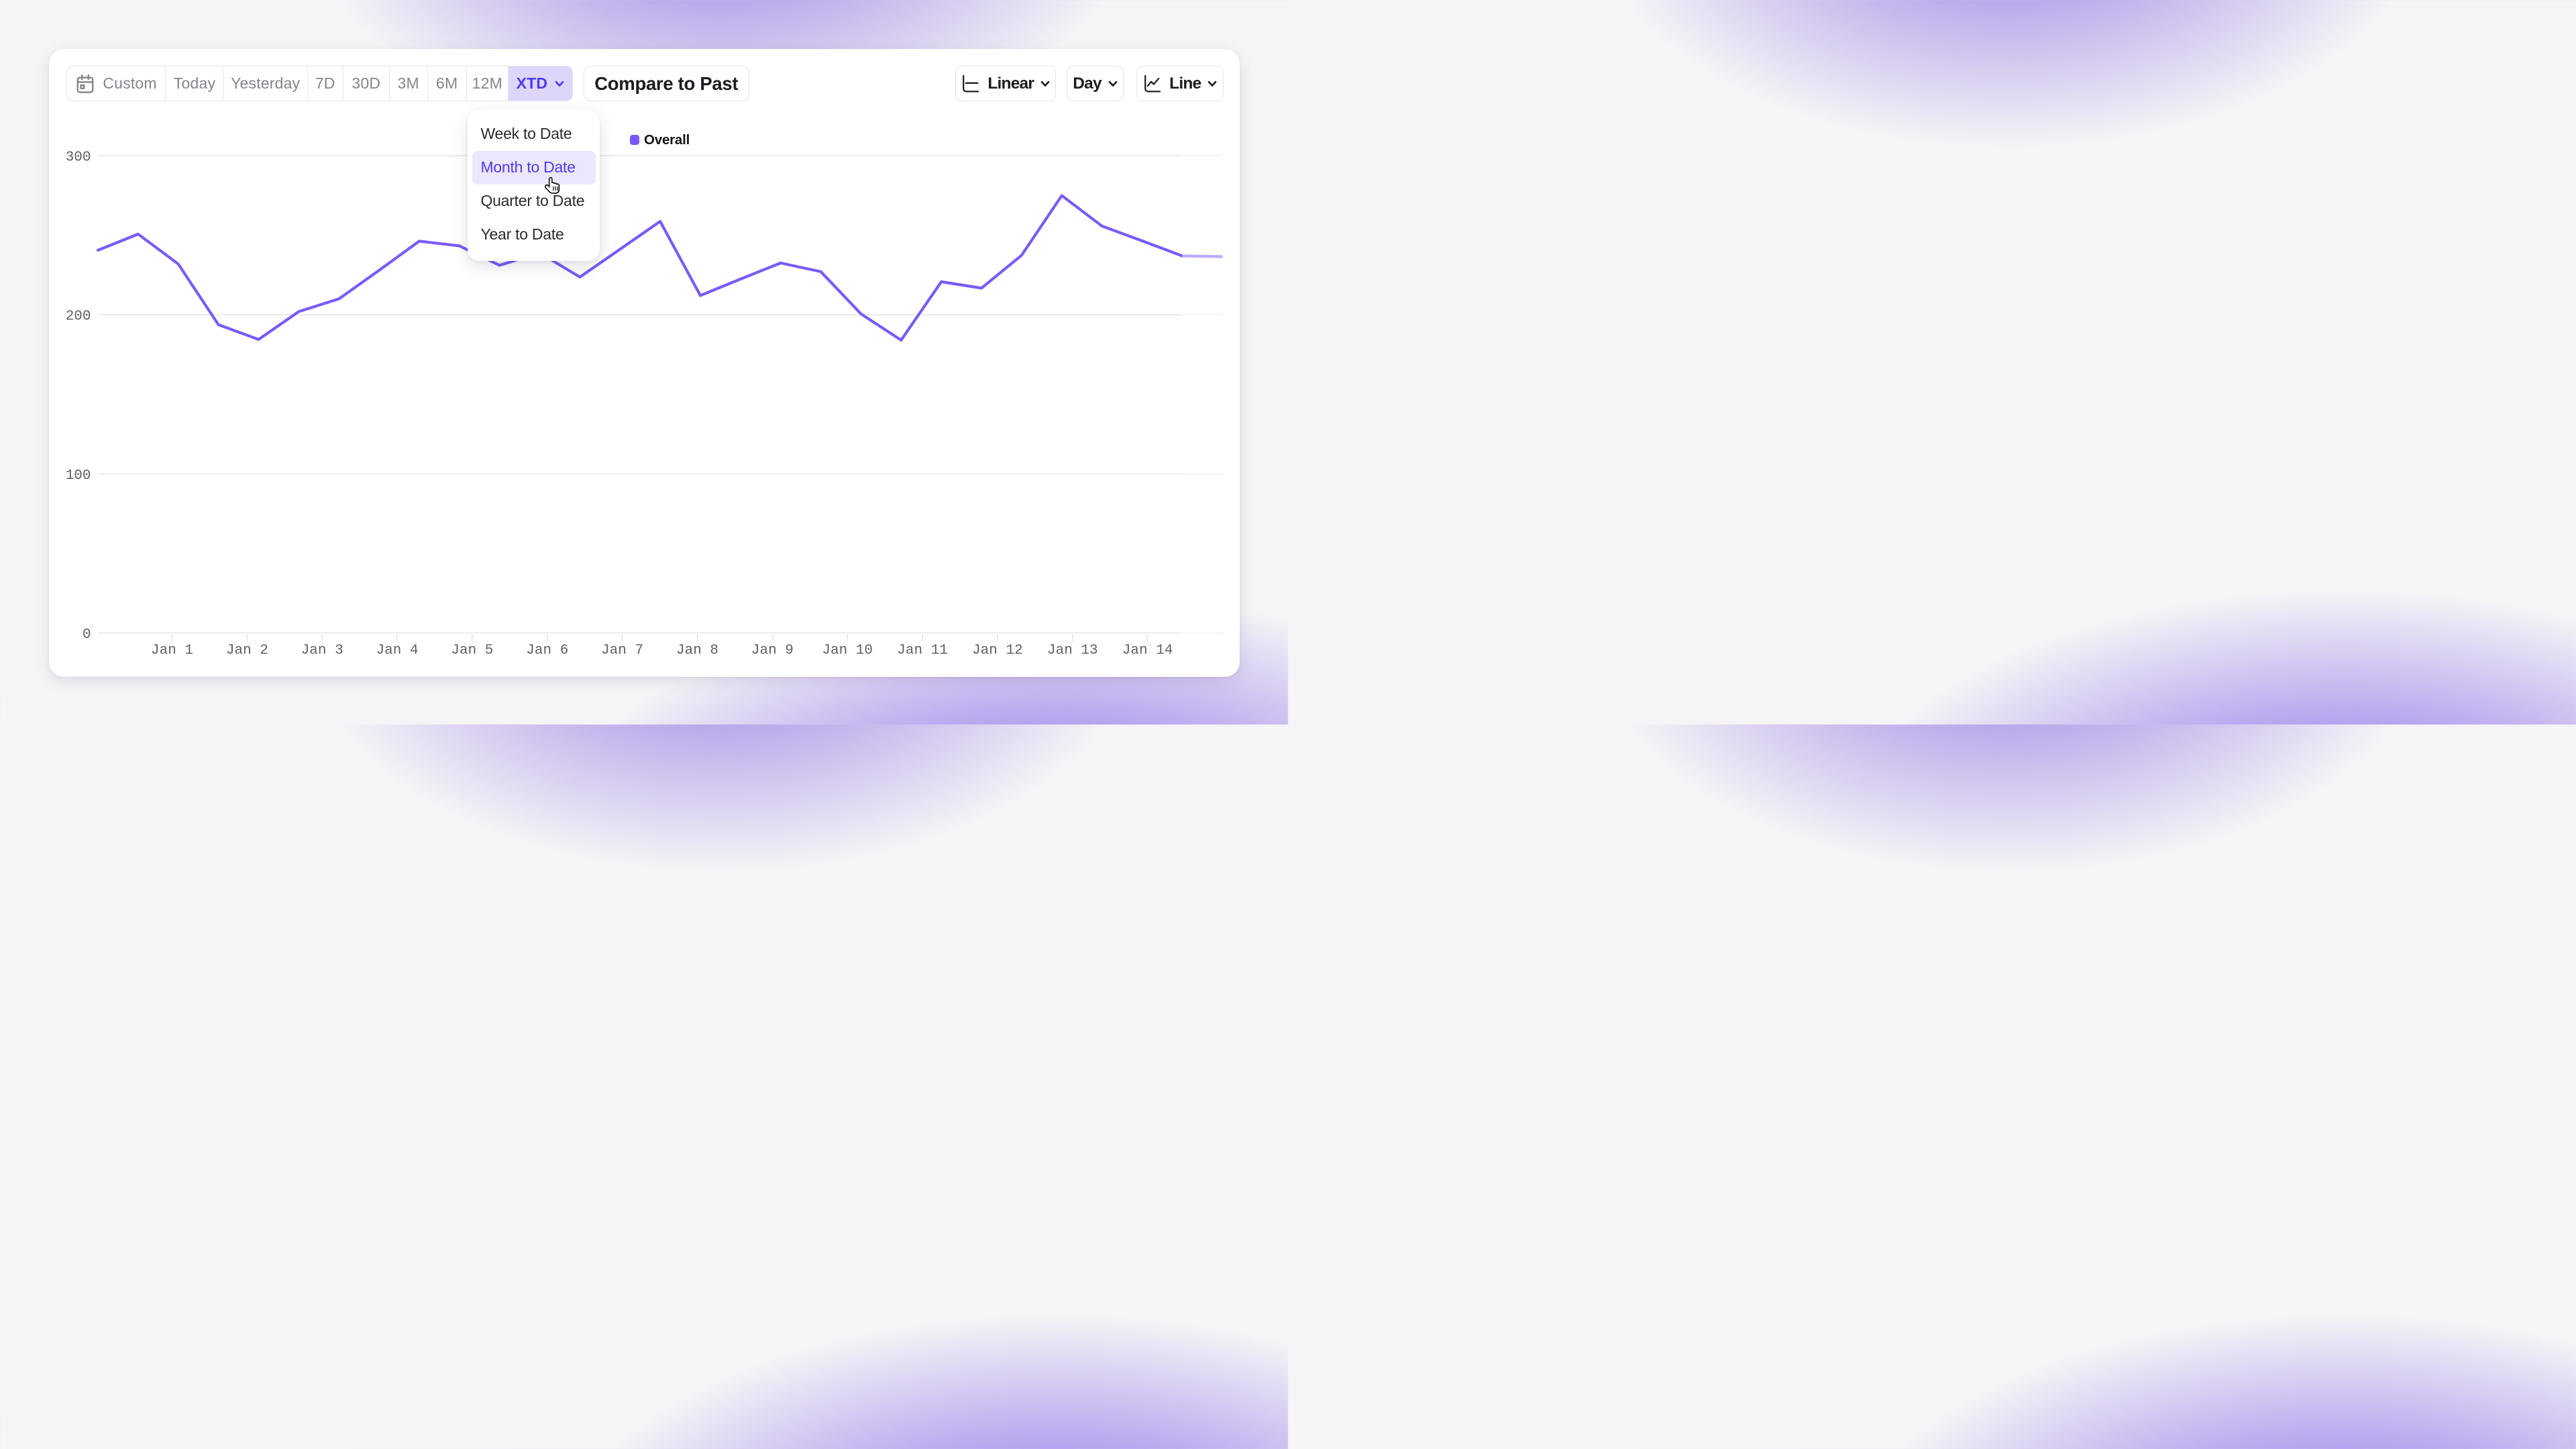 This screenshot has width=2576, height=1449. What do you see at coordinates (322, 650) in the screenshot?
I see `svg-text: Jan 3` at bounding box center [322, 650].